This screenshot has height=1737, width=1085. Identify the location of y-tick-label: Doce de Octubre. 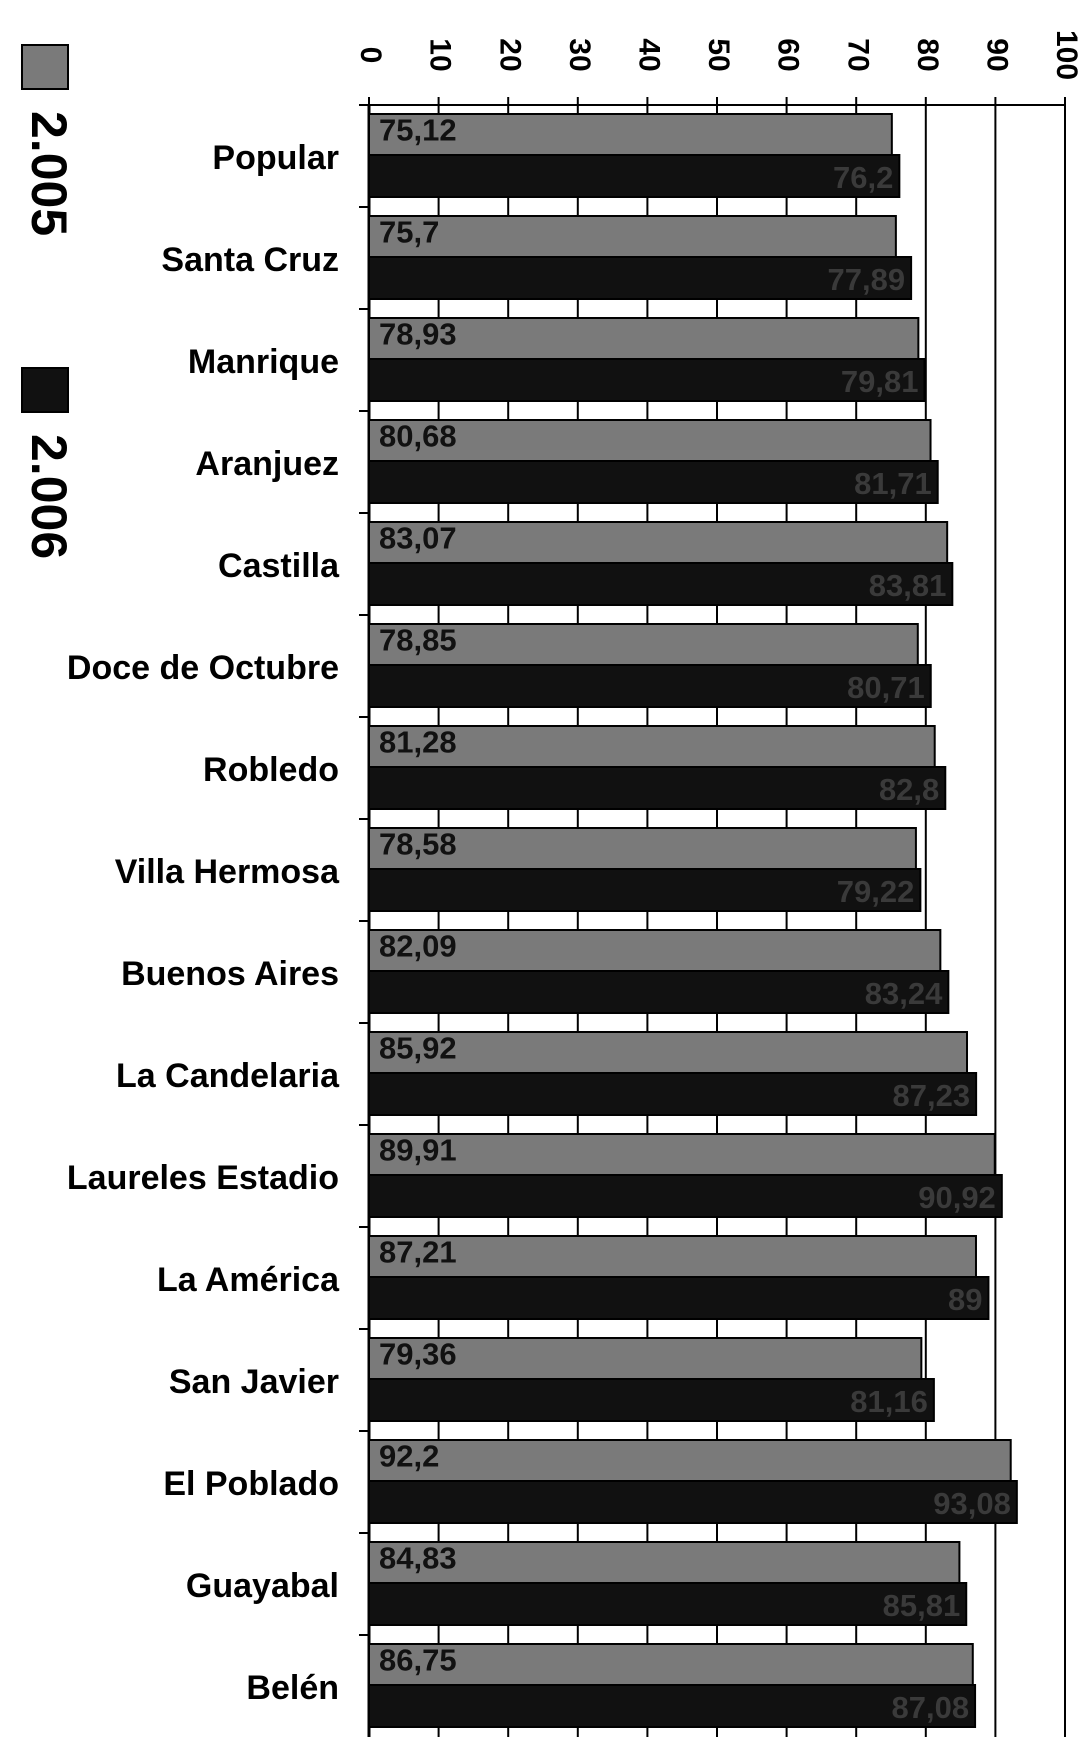
(203, 668).